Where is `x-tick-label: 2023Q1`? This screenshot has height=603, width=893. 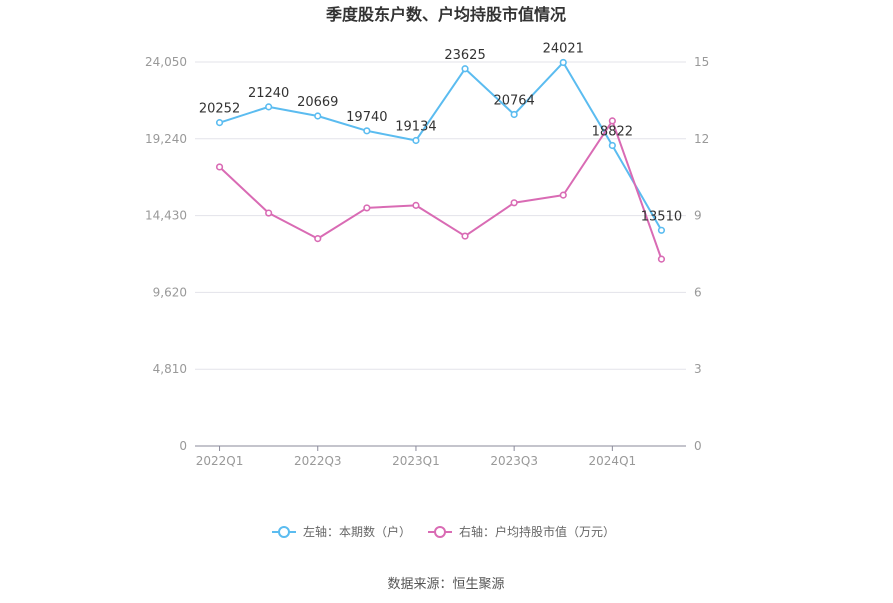
x-tick-label: 2023Q1 is located at coordinates (416, 461).